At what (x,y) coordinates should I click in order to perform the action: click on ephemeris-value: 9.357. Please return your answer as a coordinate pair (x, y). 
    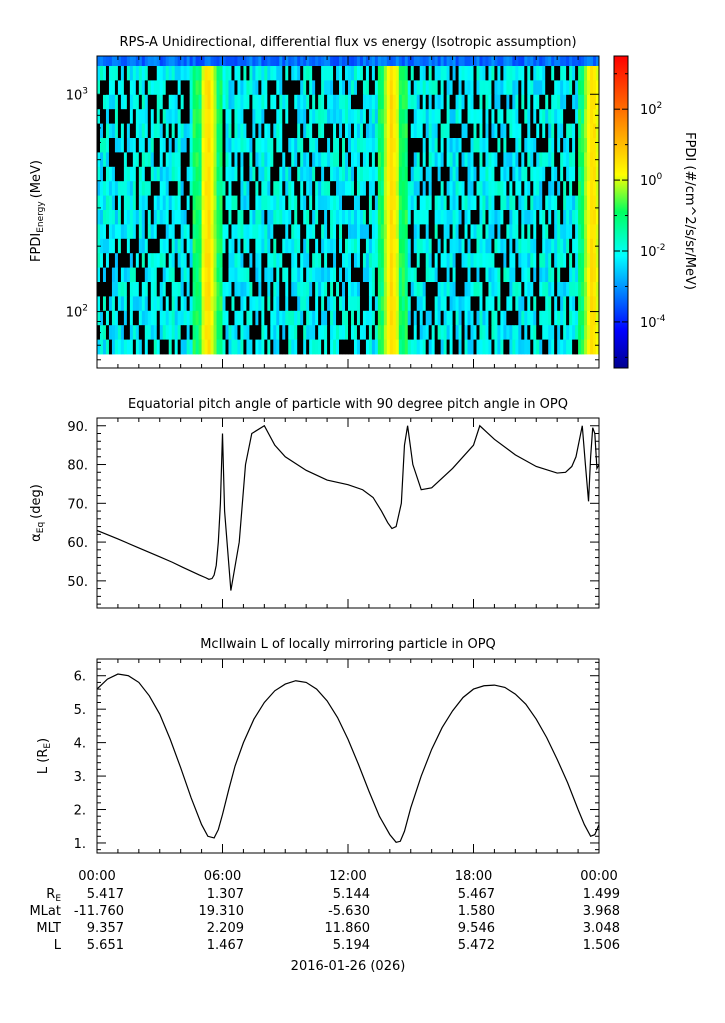
    Looking at the image, I should click on (105, 928).